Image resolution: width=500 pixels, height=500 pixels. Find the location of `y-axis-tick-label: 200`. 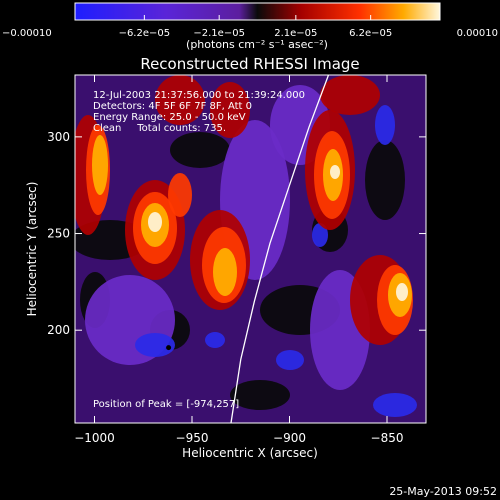

y-axis-tick-label: 200 is located at coordinates (58, 330).